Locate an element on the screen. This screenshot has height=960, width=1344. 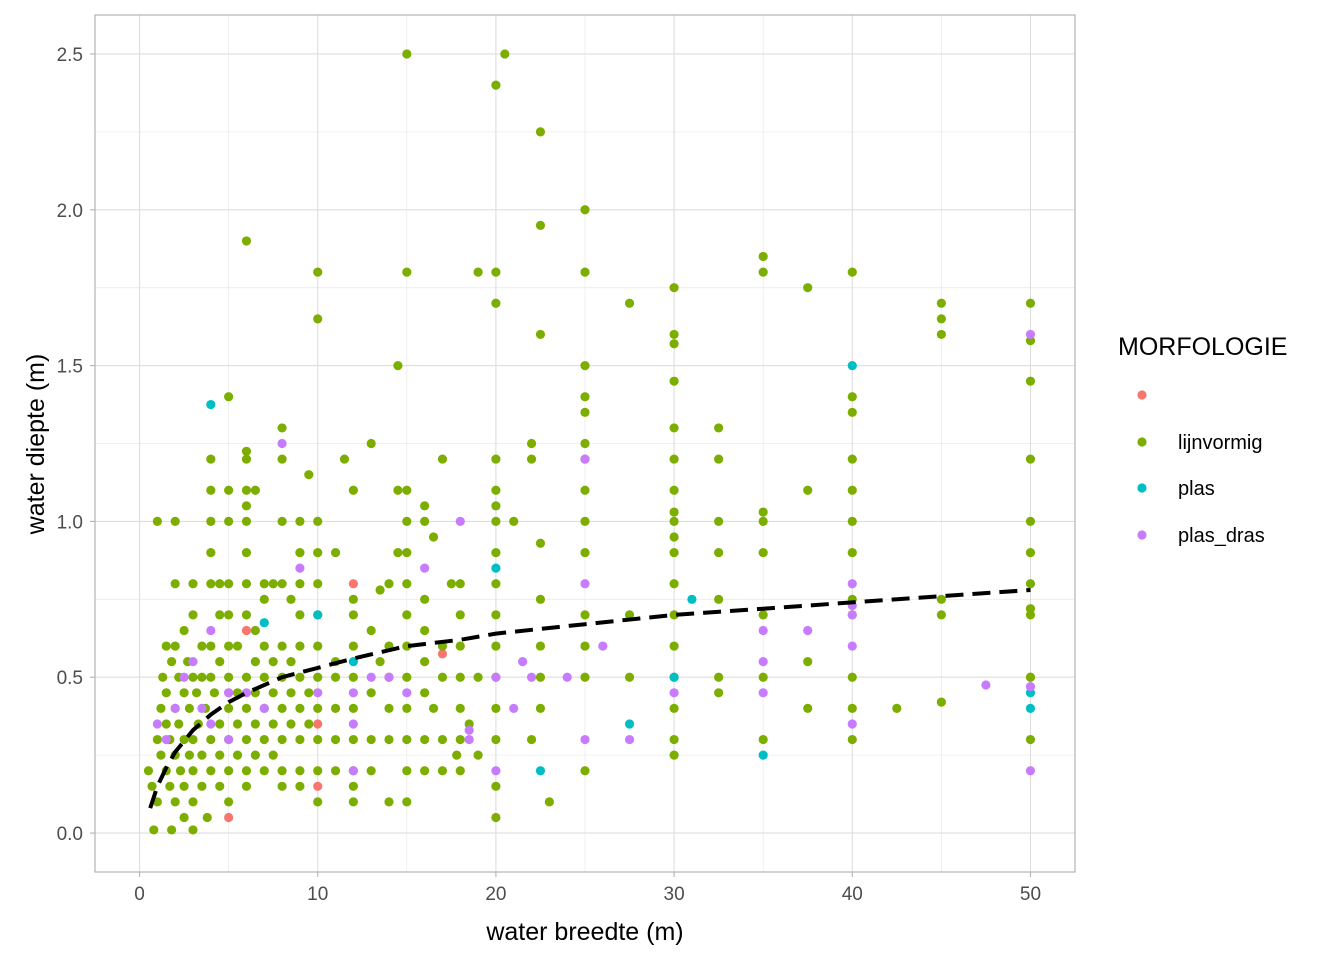
y-tick-label: 0.0 is located at coordinates (70, 834).